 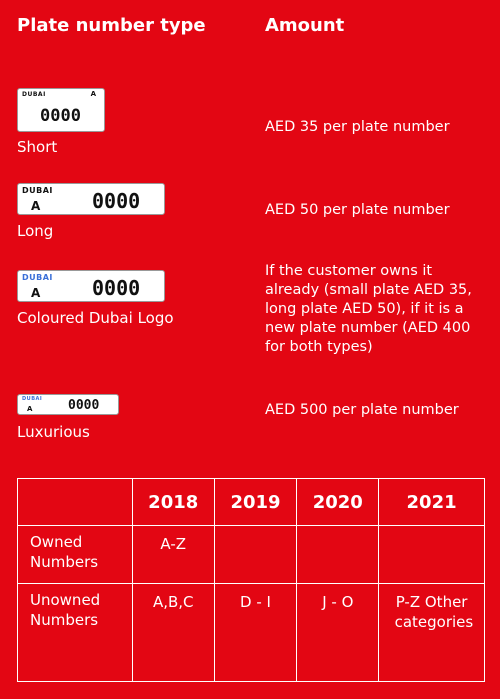 I want to click on cell: J - O, so click(x=338, y=632).